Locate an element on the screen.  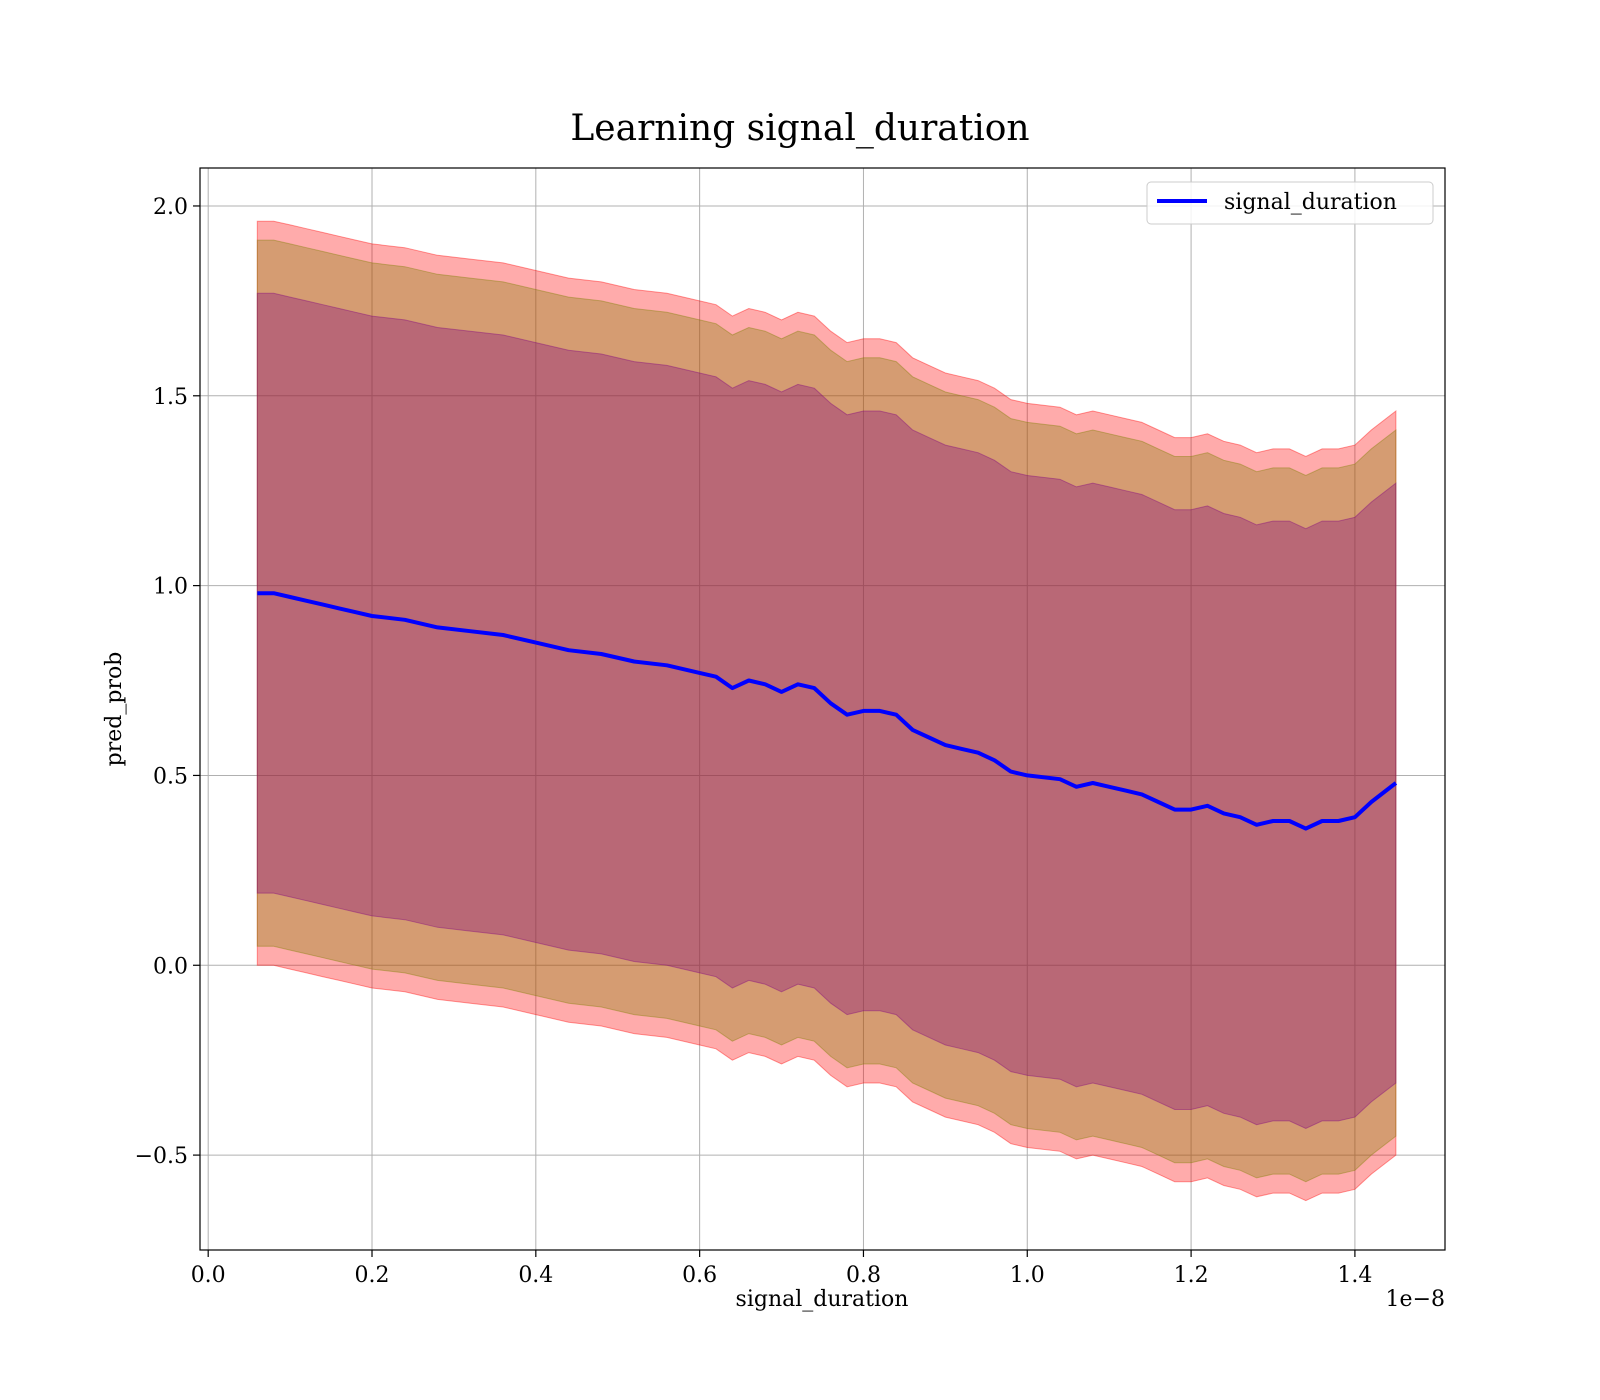
legend: signal_duration is located at coordinates (1290, 203).